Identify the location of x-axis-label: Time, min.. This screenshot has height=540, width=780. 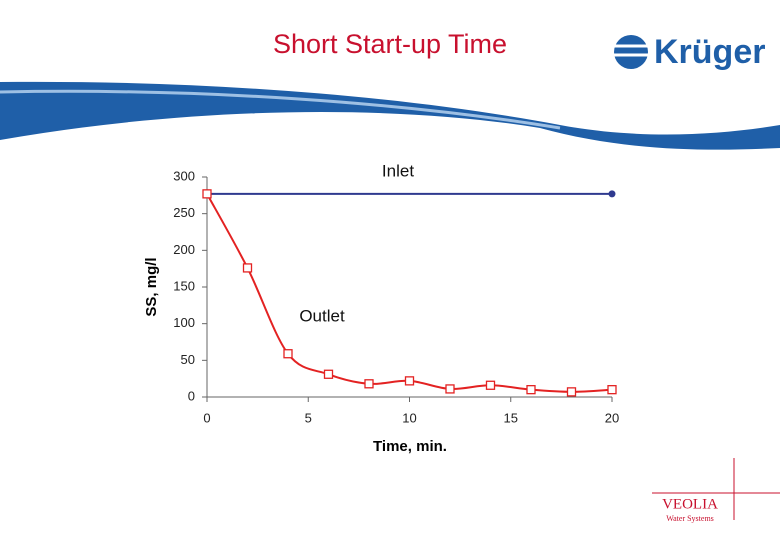
(410, 446).